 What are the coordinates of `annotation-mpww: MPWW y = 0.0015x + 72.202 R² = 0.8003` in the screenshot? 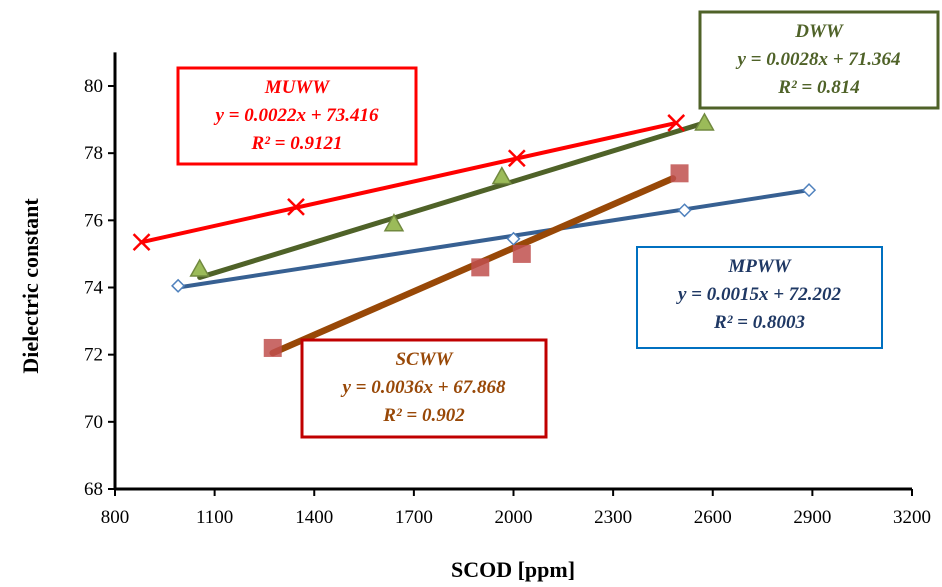 It's located at (759, 297).